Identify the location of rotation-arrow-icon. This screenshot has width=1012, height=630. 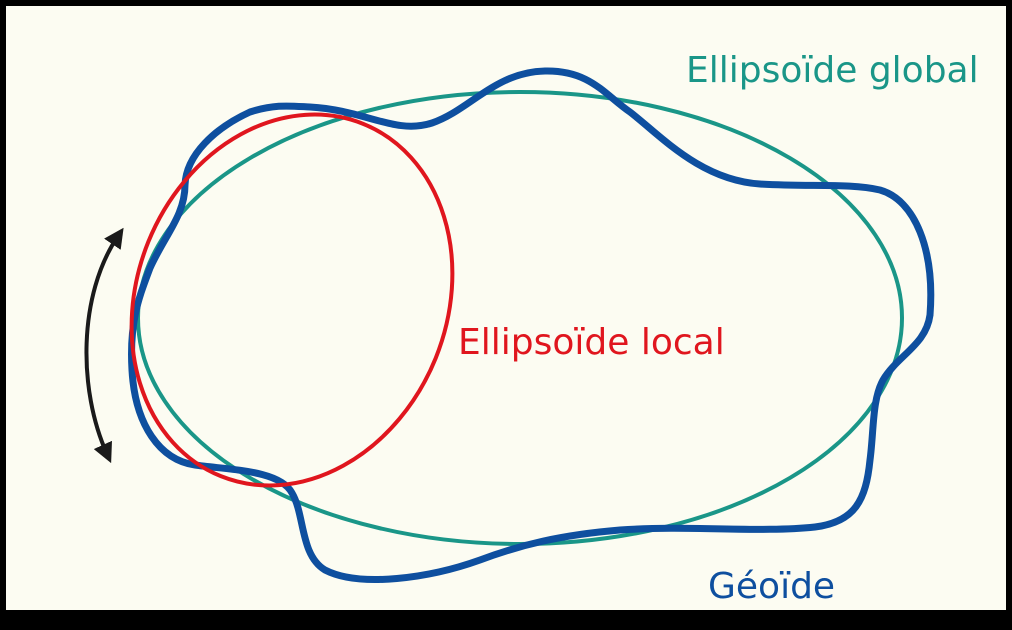
(104, 345).